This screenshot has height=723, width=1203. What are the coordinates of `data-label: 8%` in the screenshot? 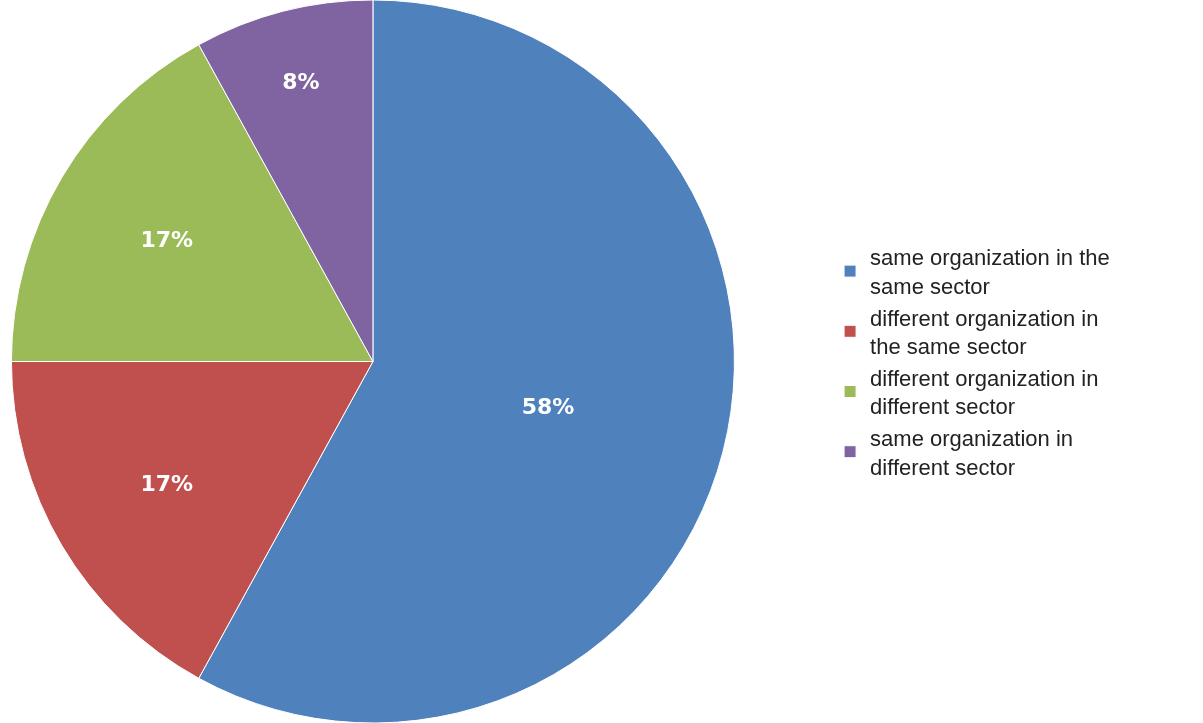 It's located at (301, 81).